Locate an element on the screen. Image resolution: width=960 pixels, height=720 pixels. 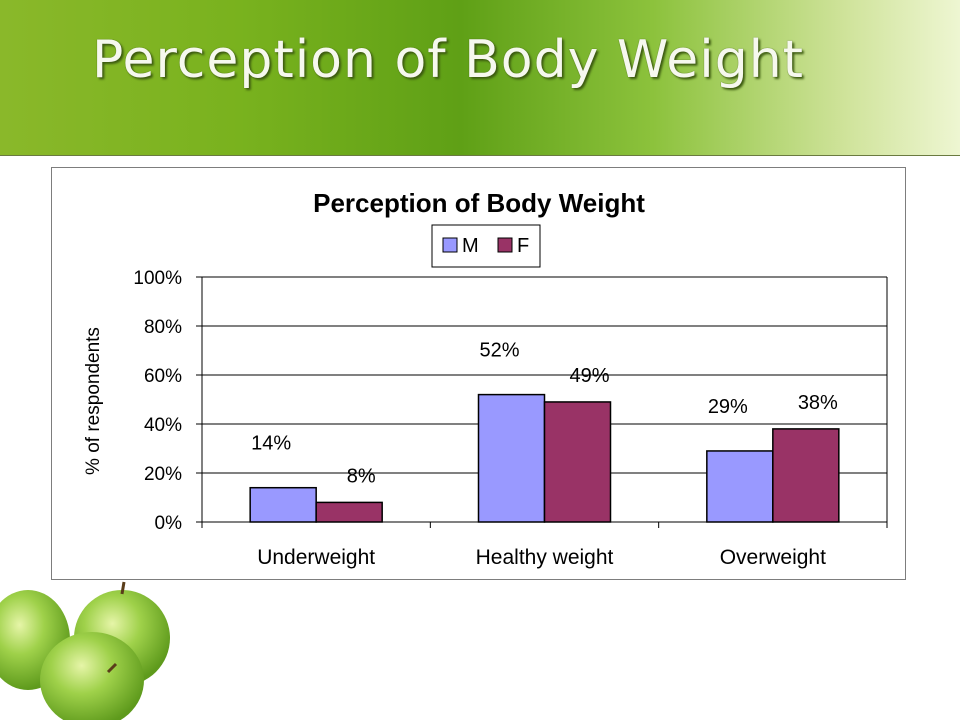
legend-label-m: M is located at coordinates (470, 246).